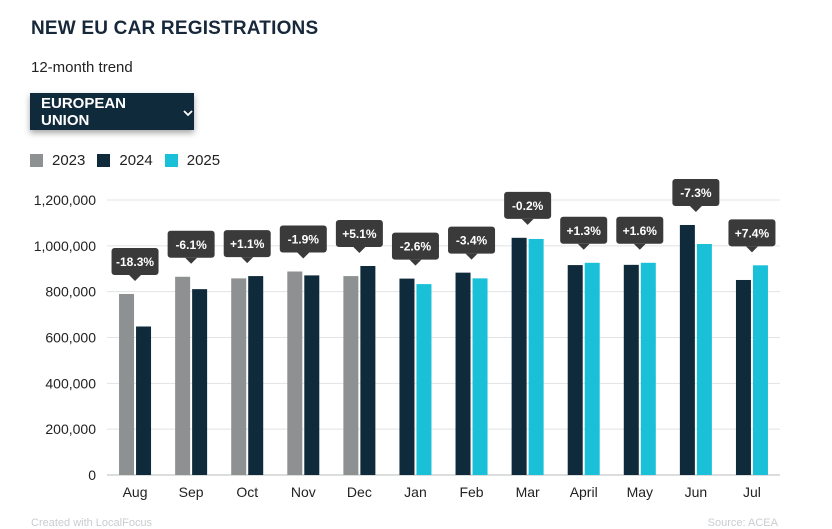  I want to click on bar-2024-dec, so click(368, 370).